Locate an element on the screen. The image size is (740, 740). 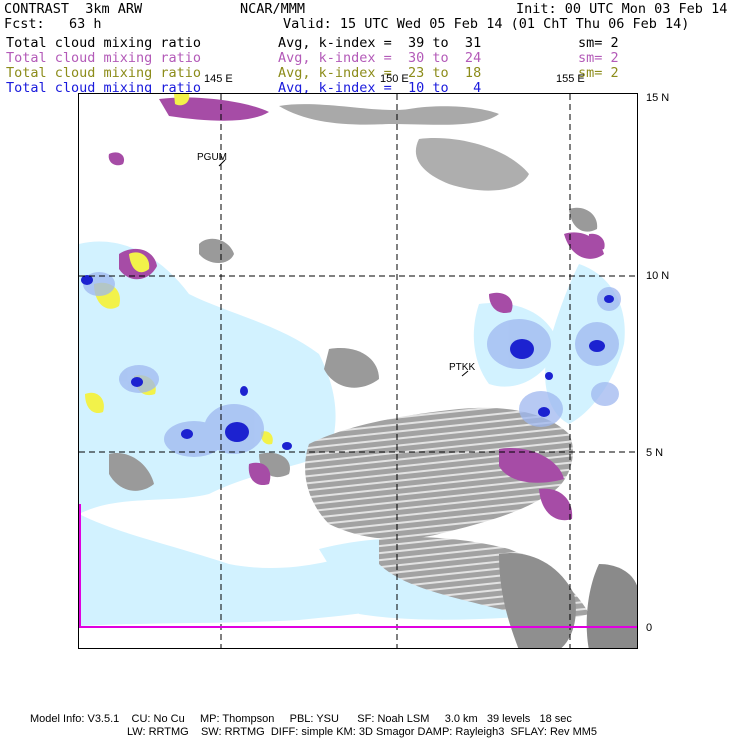
lat-label-0: 0 is located at coordinates (649, 628).